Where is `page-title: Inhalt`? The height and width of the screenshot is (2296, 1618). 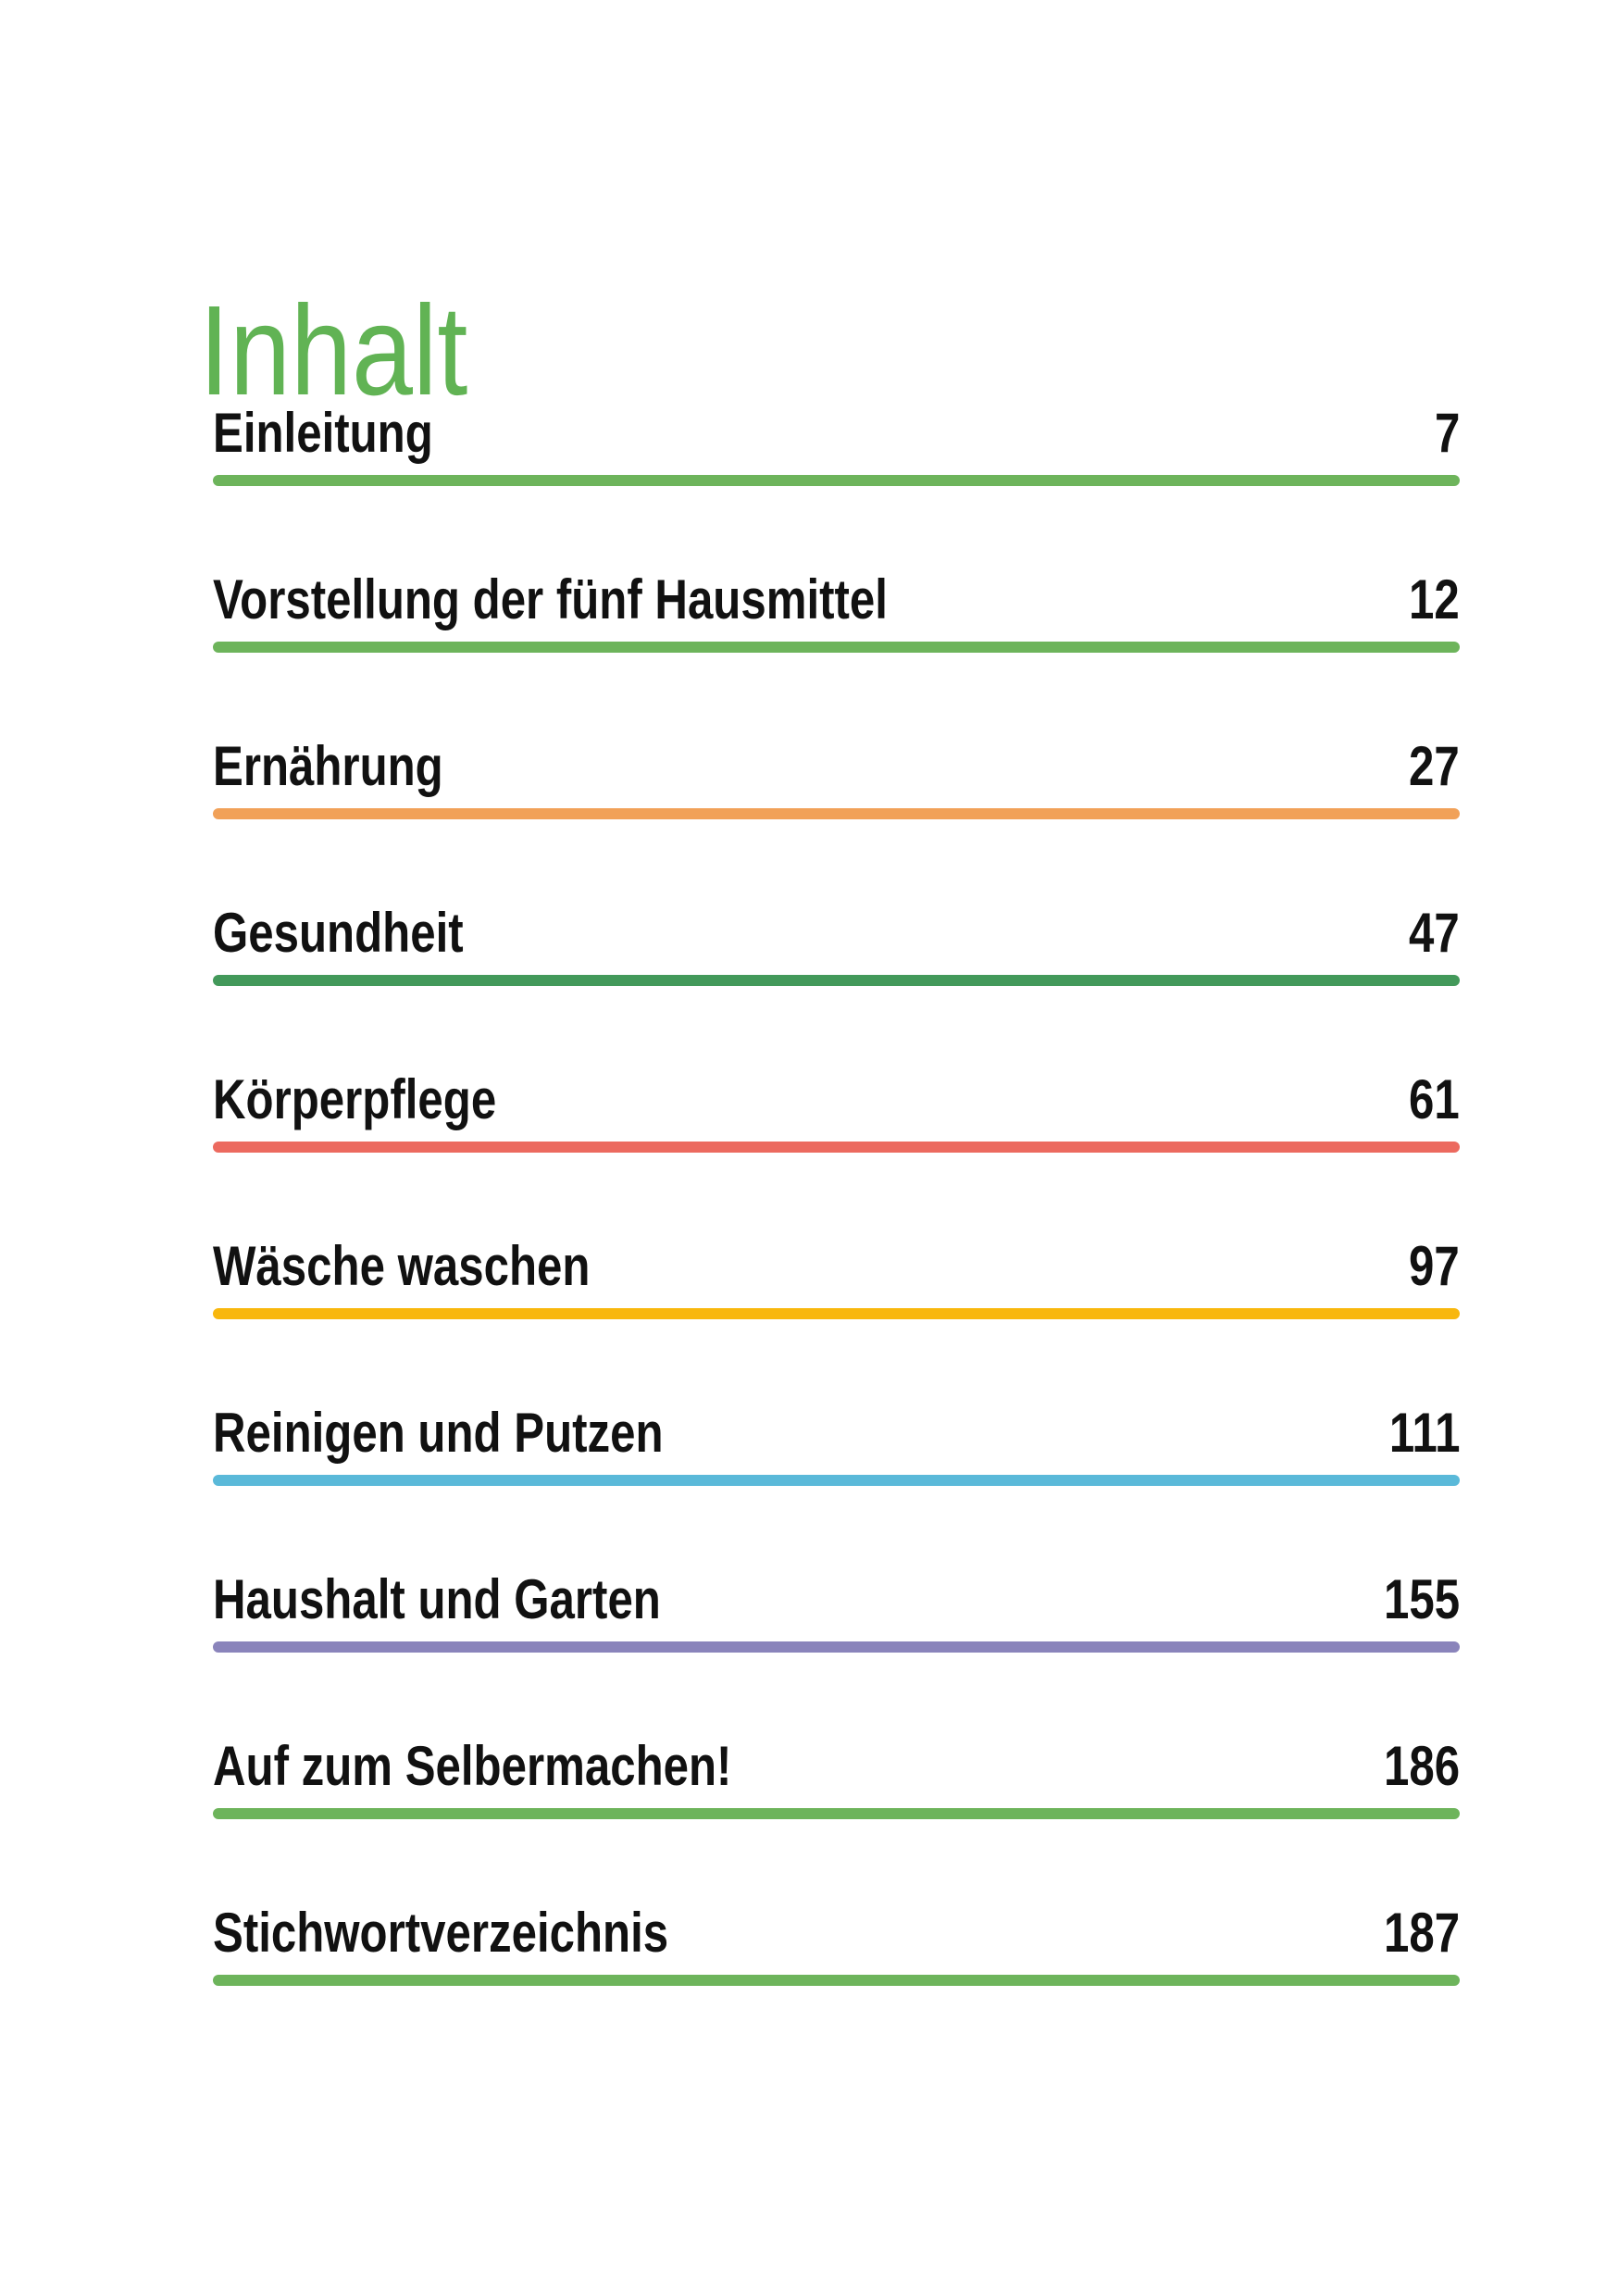
page-title: Inhalt is located at coordinates (333, 351).